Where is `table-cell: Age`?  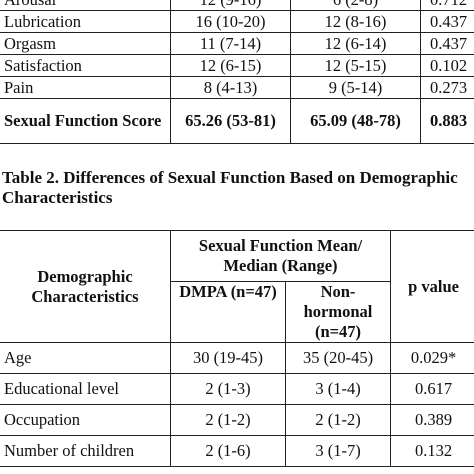
table-cell: Age is located at coordinates (85, 358).